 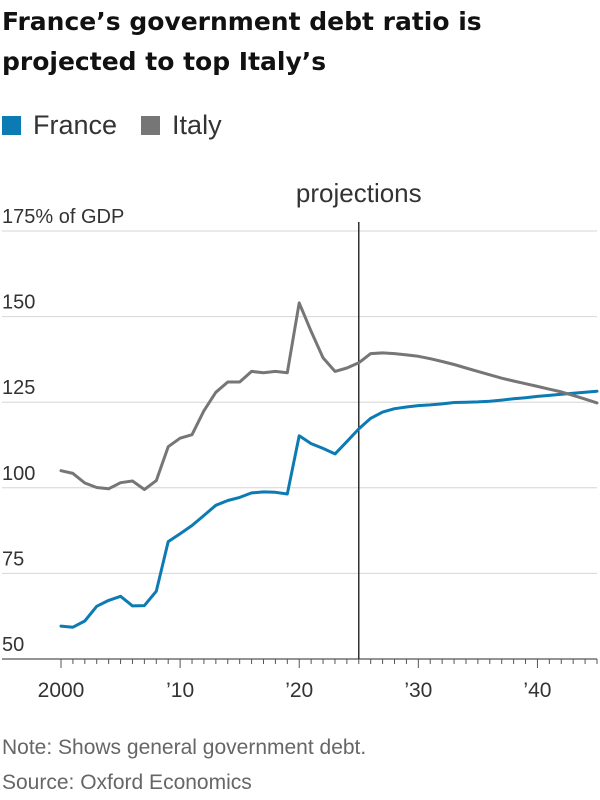 What do you see at coordinates (124, 125) in the screenshot?
I see `legend: France Italy` at bounding box center [124, 125].